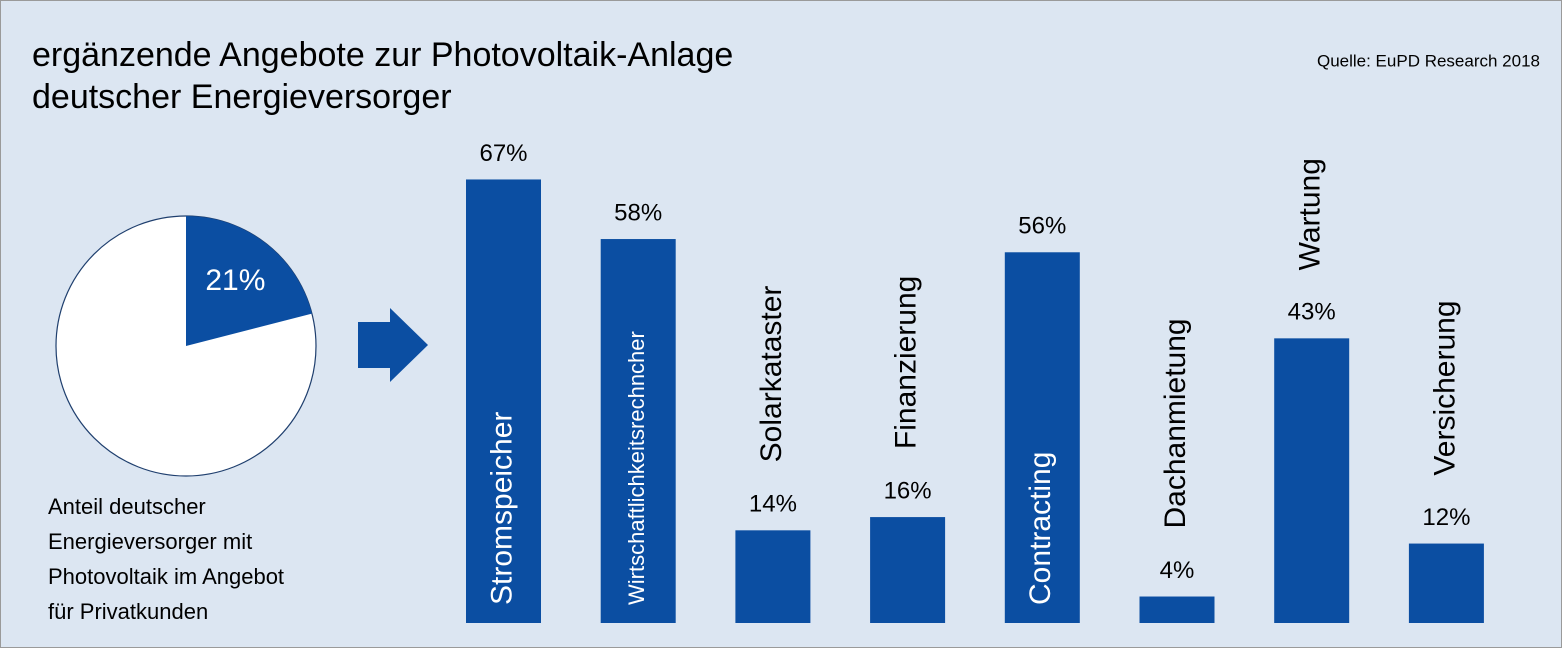 The width and height of the screenshot is (1562, 648). I want to click on value-label: 43%, so click(1312, 312).